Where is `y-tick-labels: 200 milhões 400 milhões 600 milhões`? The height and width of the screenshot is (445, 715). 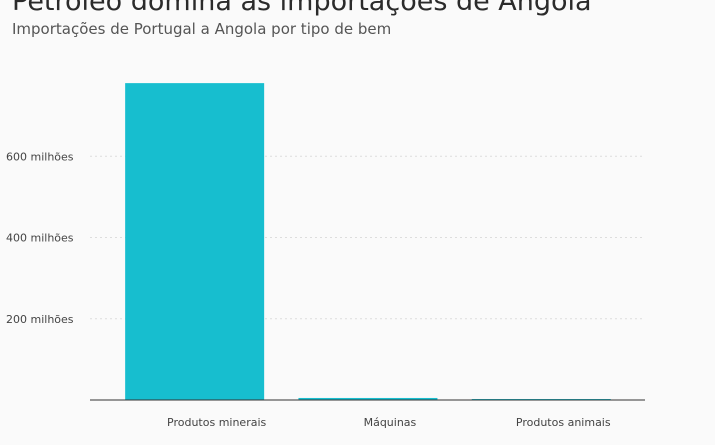 y-tick-labels: 200 milhões 400 milhões 600 milhões is located at coordinates (40, 238).